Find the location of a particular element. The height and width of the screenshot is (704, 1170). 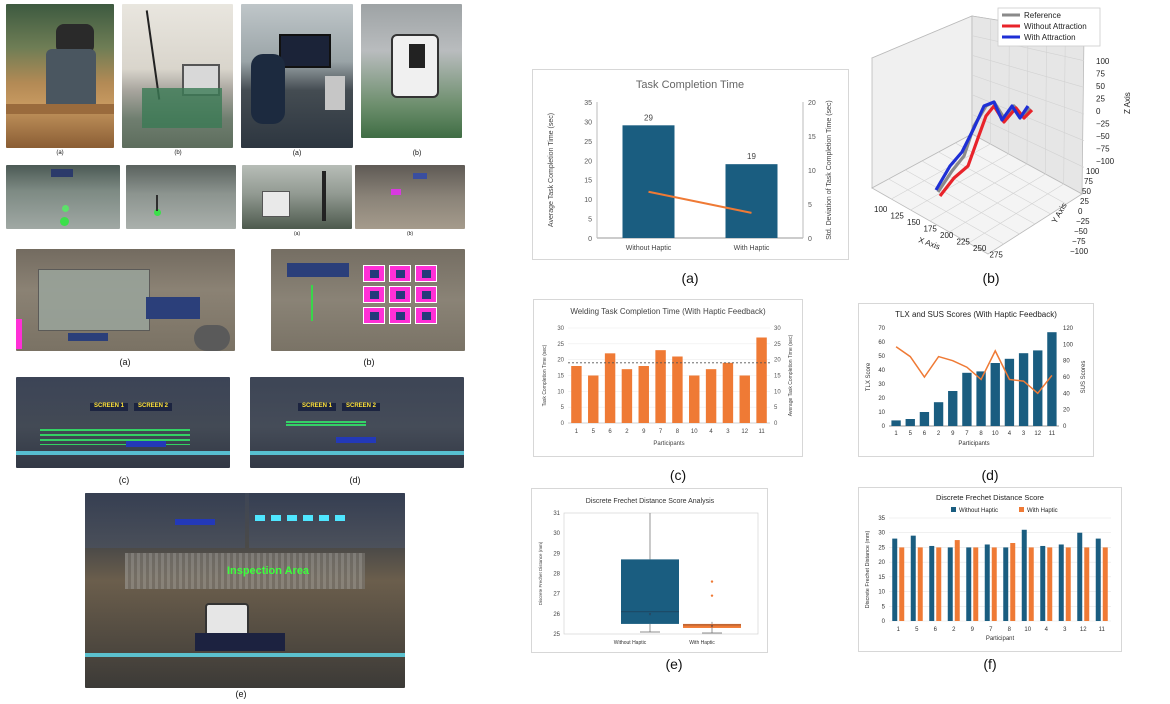

legend-label: Without Attraction is located at coordinates (1055, 26).